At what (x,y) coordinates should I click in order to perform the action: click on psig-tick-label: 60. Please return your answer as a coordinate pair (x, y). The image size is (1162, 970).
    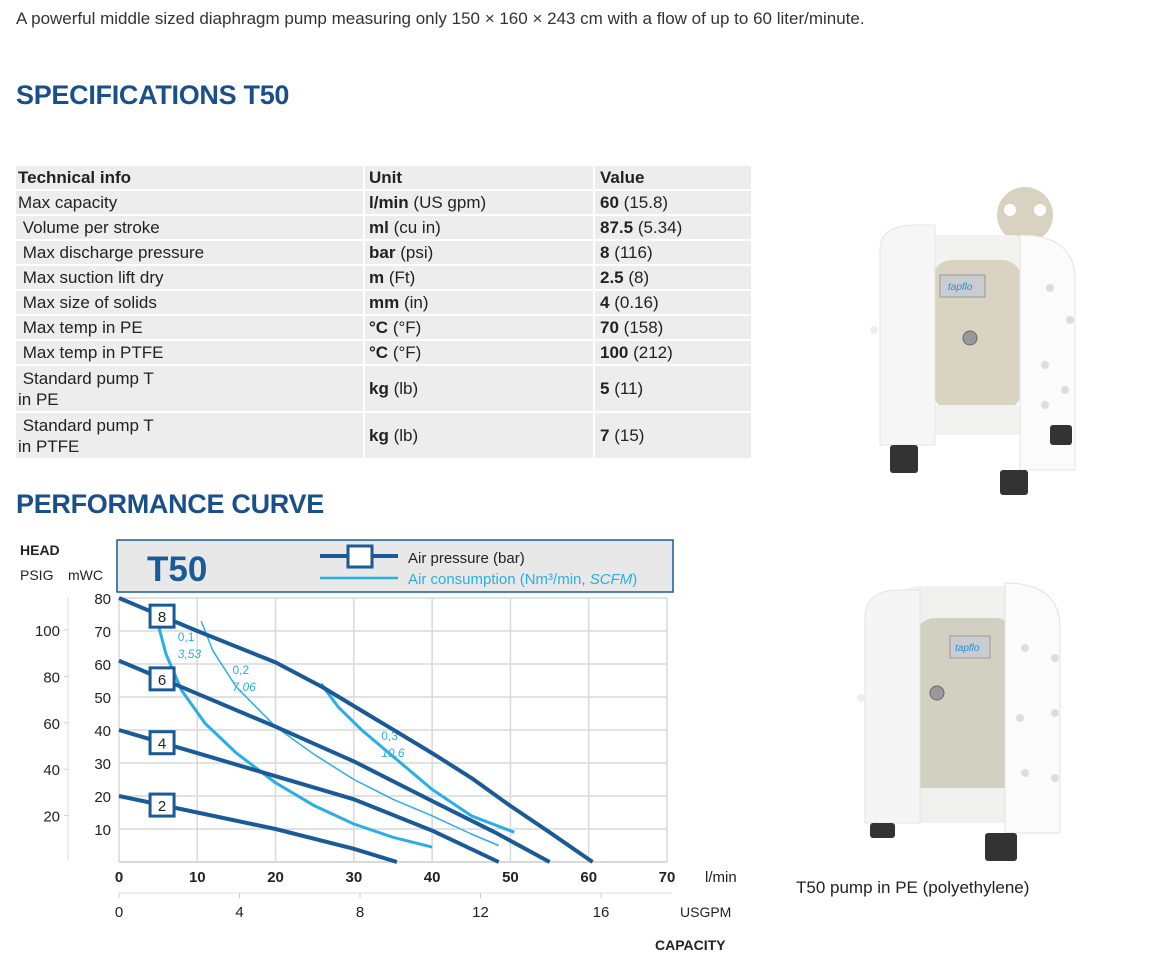
    Looking at the image, I should click on (51, 724).